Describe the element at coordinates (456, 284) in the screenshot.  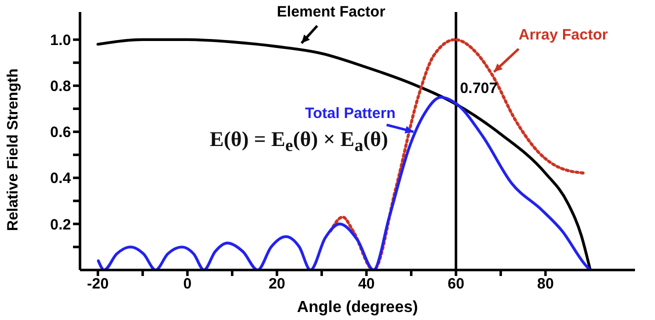
I see `x-tick-label: 60` at that location.